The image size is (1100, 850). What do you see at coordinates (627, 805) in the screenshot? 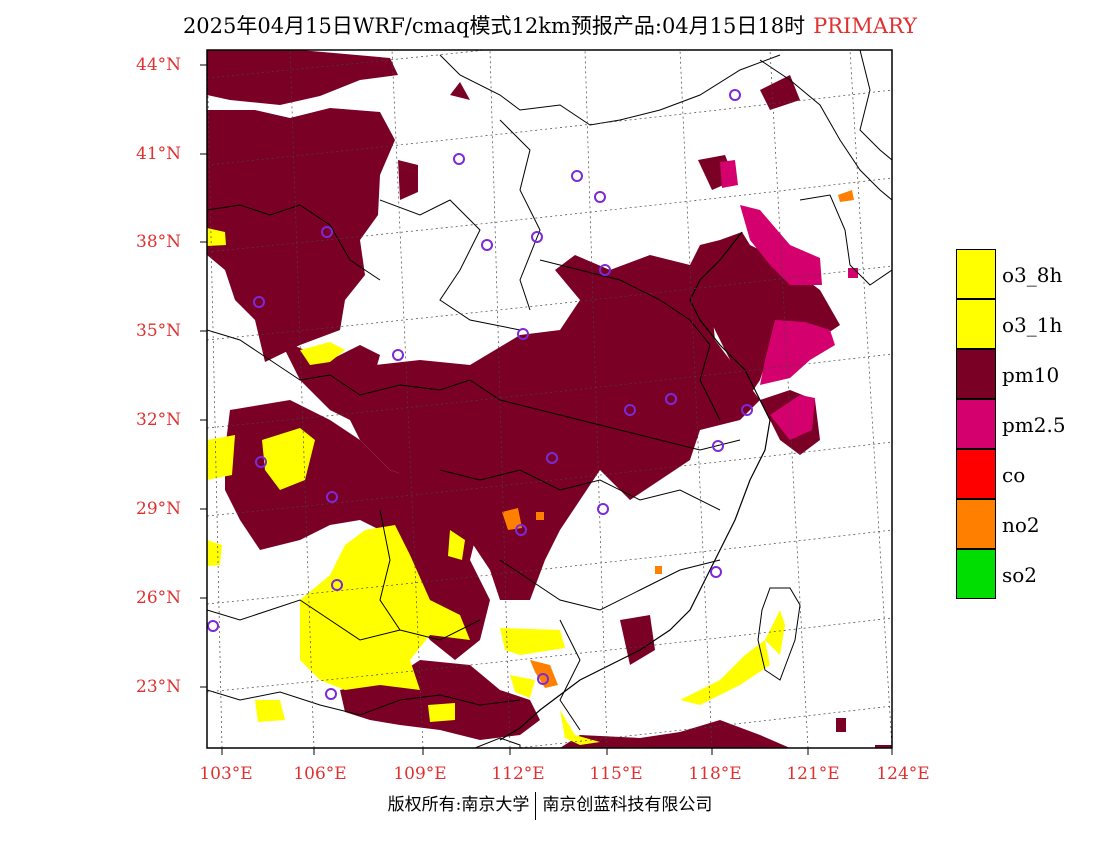
I see `copyright-right: 南京创蓝科技有限公司` at bounding box center [627, 805].